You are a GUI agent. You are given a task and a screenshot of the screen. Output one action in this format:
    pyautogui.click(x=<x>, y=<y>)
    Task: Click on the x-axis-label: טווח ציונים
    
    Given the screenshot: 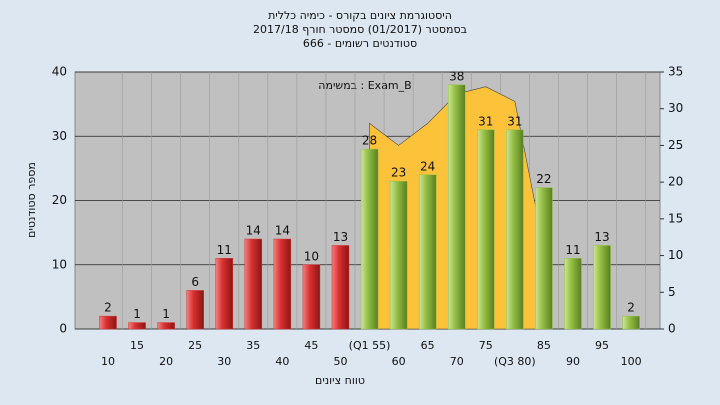 What is the action you would take?
    pyautogui.click(x=340, y=380)
    